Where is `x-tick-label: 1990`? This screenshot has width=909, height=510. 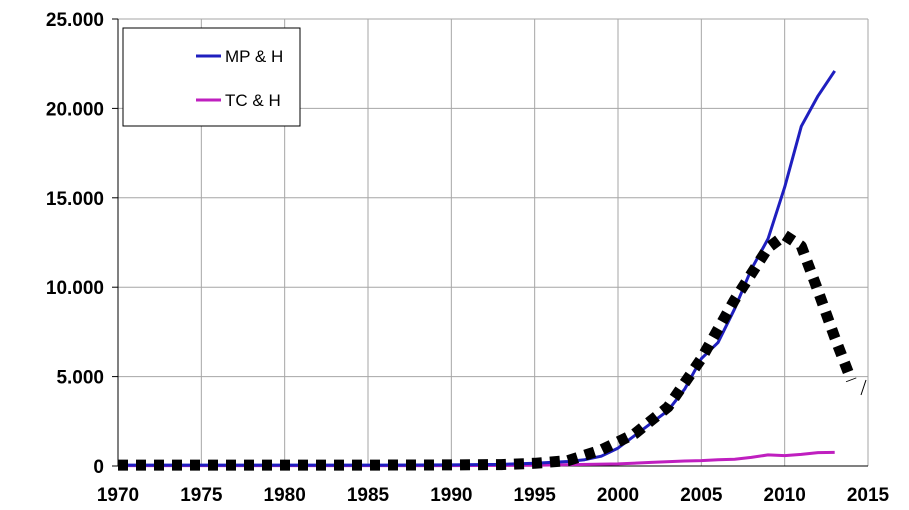
x-tick-label: 1990 is located at coordinates (451, 495).